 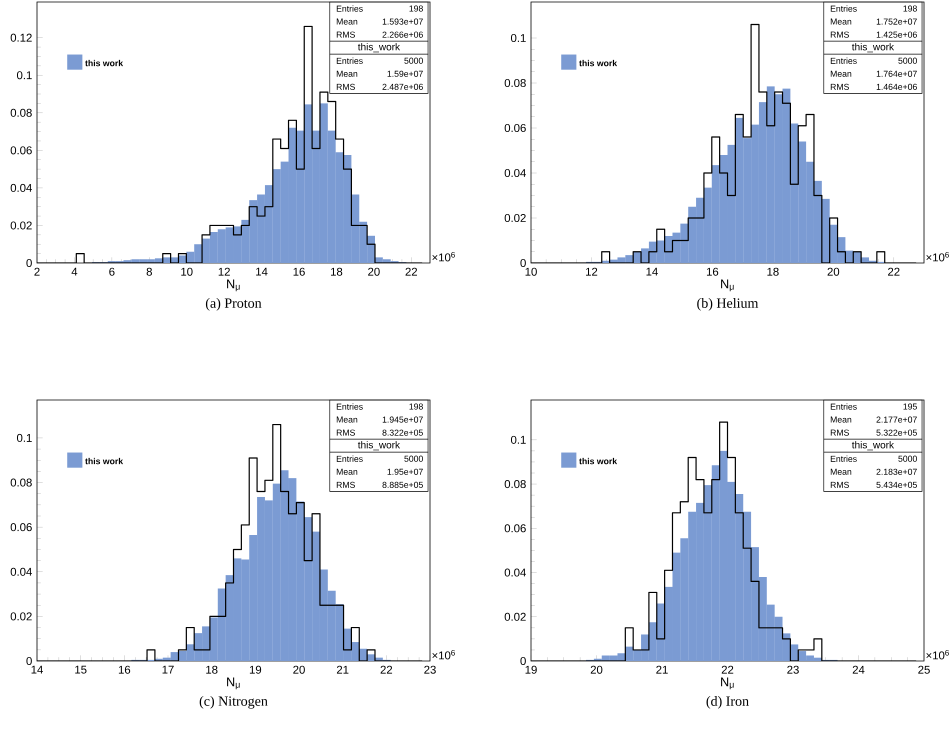 What do you see at coordinates (727, 304) in the screenshot?
I see `text: (b) Helium` at bounding box center [727, 304].